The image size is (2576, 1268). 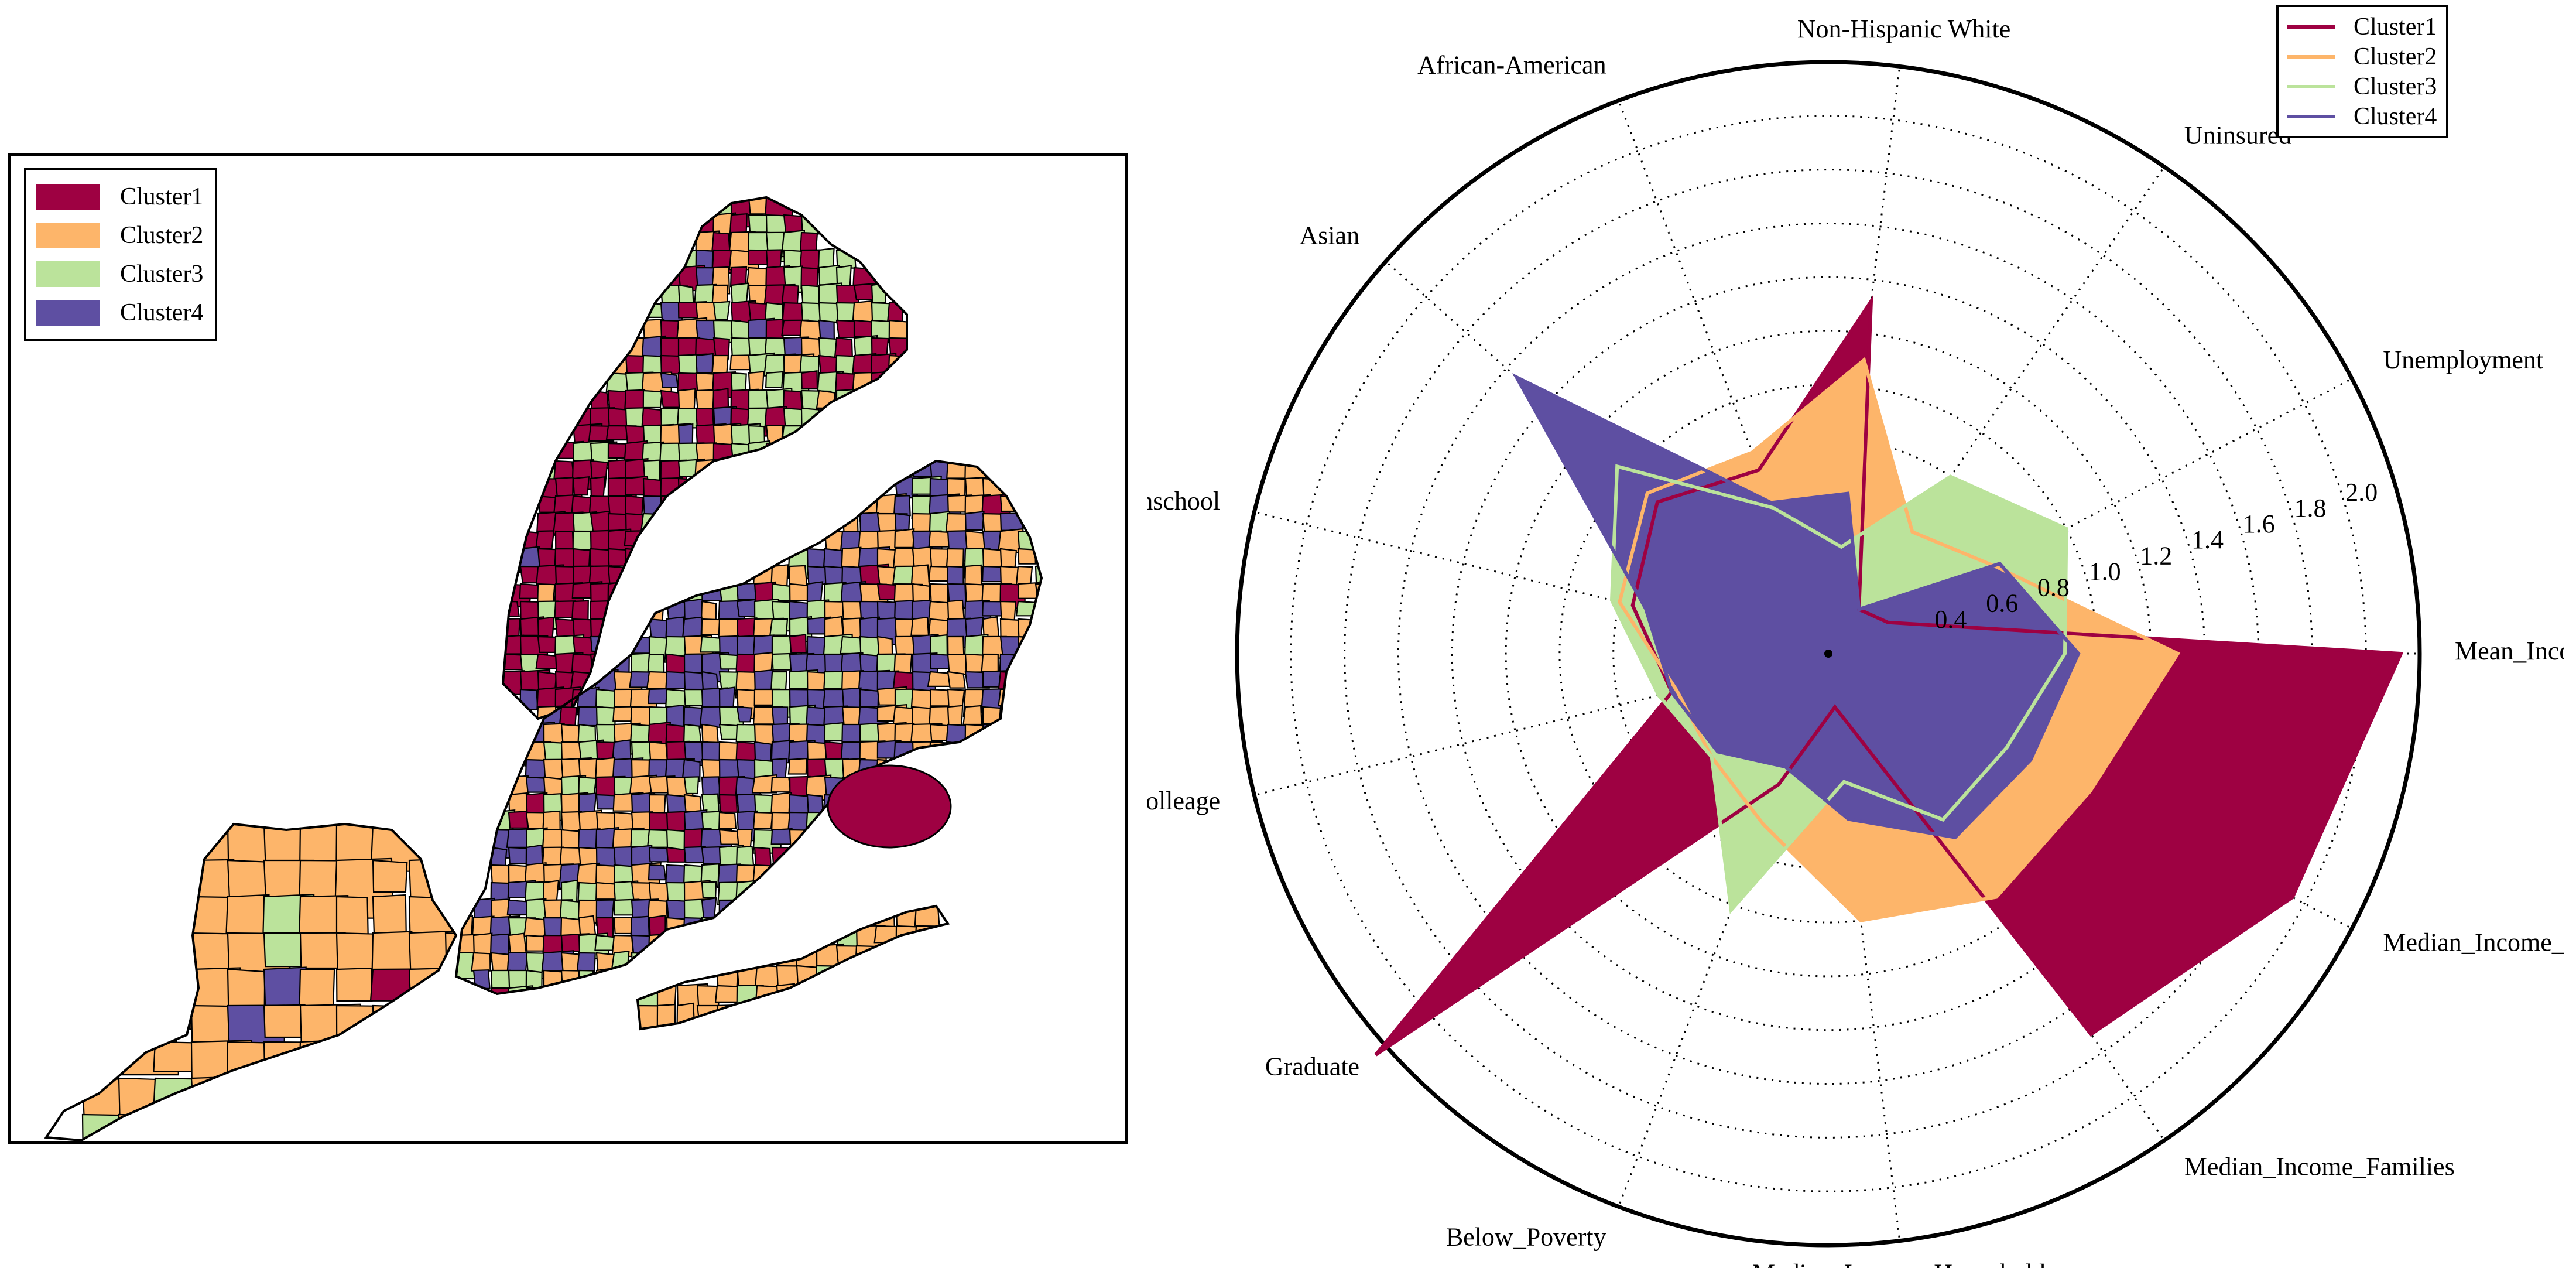 What do you see at coordinates (268, 982) in the screenshot?
I see `staten-island-tracts` at bounding box center [268, 982].